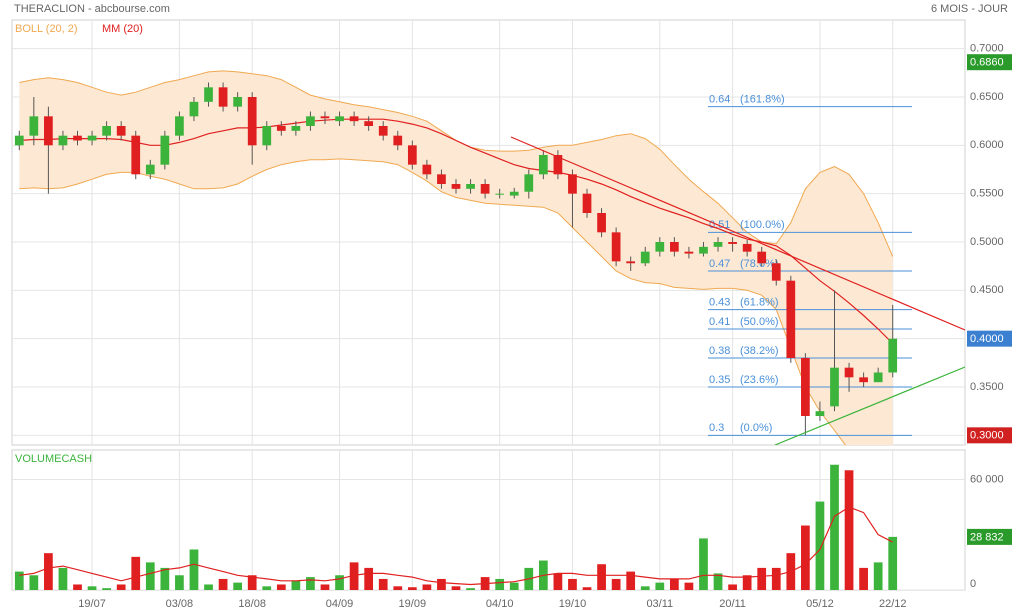 The width and height of the screenshot is (1014, 614). Describe the element at coordinates (893, 604) in the screenshot. I see `x-tick-label: 22/12` at that location.